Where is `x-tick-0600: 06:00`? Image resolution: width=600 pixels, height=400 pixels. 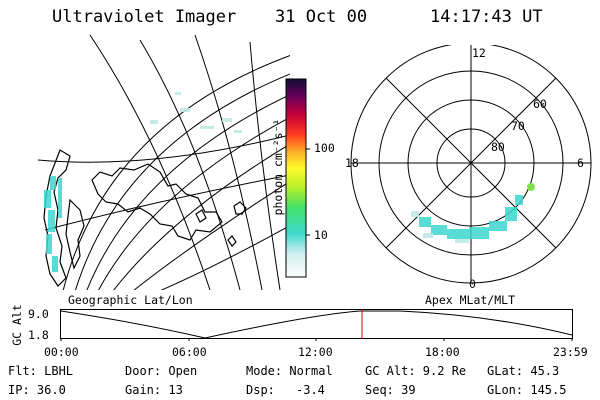 x-tick-0600: 06:00 is located at coordinates (189, 352).